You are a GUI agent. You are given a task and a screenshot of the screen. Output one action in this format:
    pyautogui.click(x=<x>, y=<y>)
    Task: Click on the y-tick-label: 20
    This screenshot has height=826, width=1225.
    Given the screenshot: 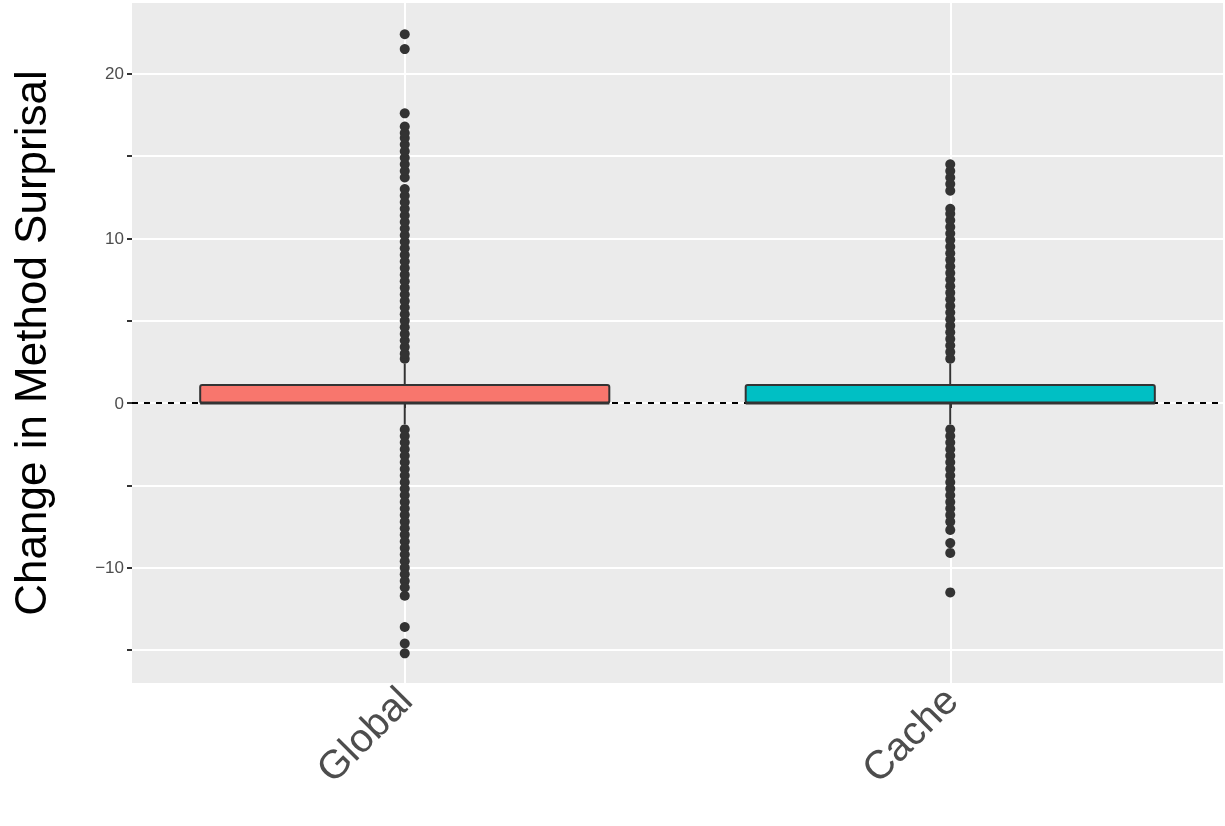 What is the action you would take?
    pyautogui.click(x=114, y=74)
    